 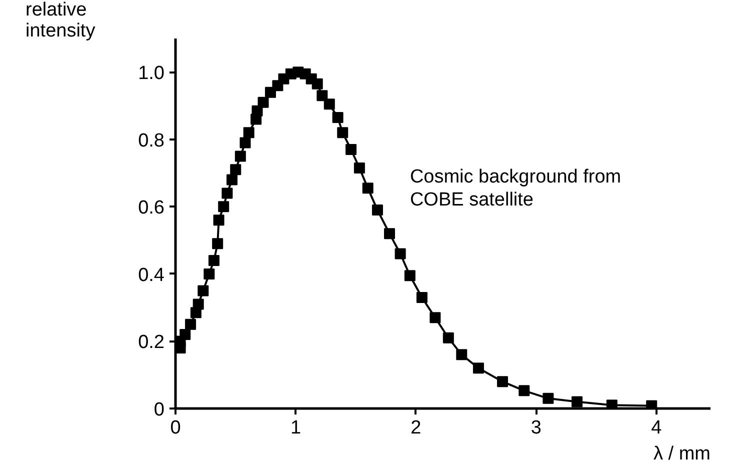 I want to click on annotation: Cosmic background from COBE satellite, so click(x=516, y=188).